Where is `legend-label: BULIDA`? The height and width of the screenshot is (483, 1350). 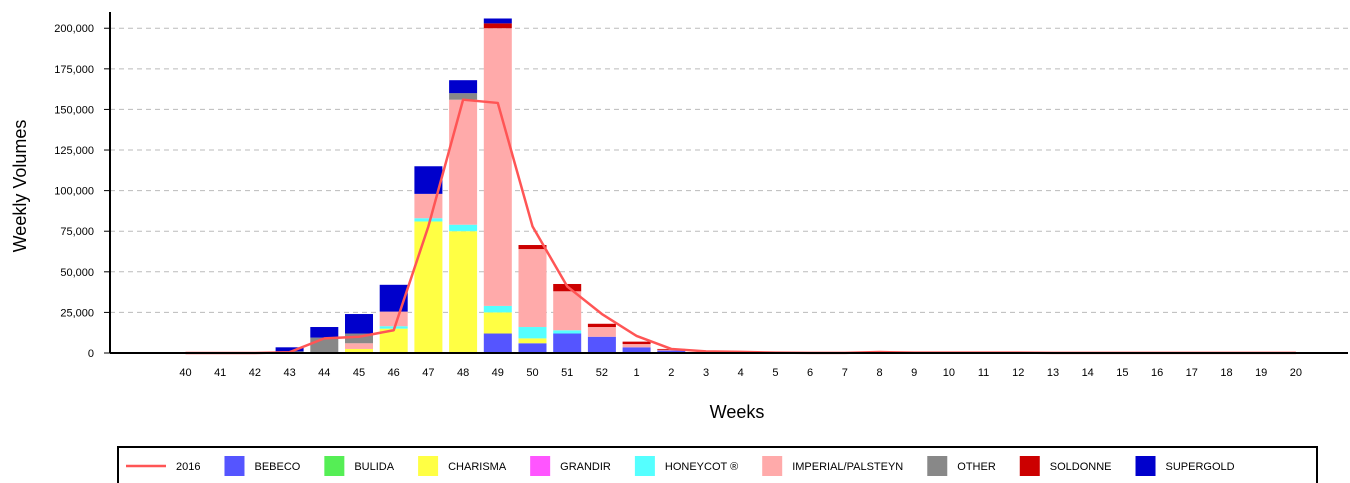
legend-label: BULIDA is located at coordinates (374, 467).